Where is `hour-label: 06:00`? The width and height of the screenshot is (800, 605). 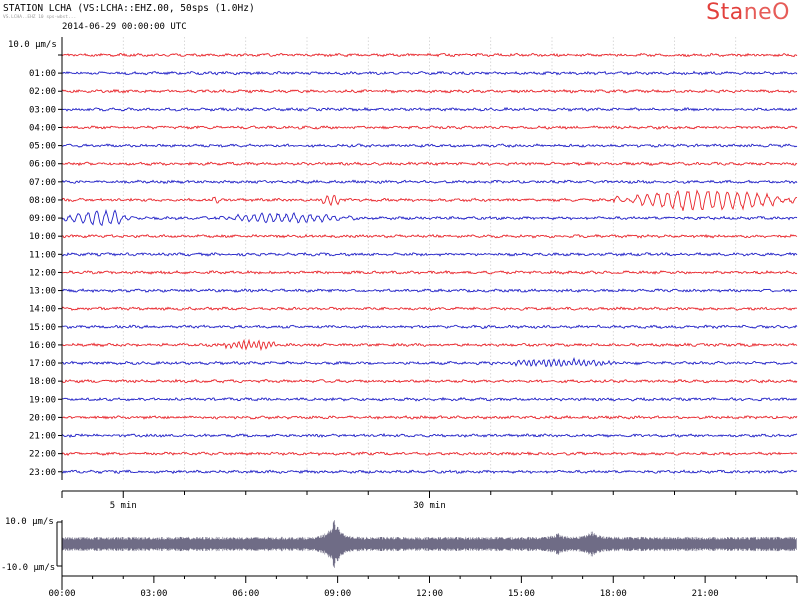
hour-label: 06:00 is located at coordinates (42, 165).